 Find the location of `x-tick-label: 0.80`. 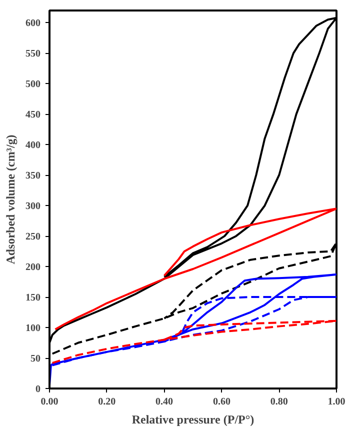

x-tick-label: 0.80 is located at coordinates (279, 402).